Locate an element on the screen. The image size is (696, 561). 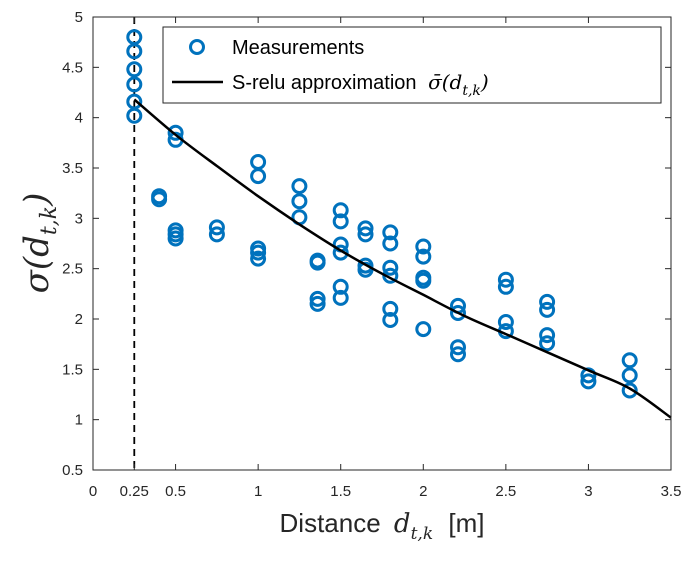
legend-approximation-math: σ̄(d is located at coordinates (445, 82).